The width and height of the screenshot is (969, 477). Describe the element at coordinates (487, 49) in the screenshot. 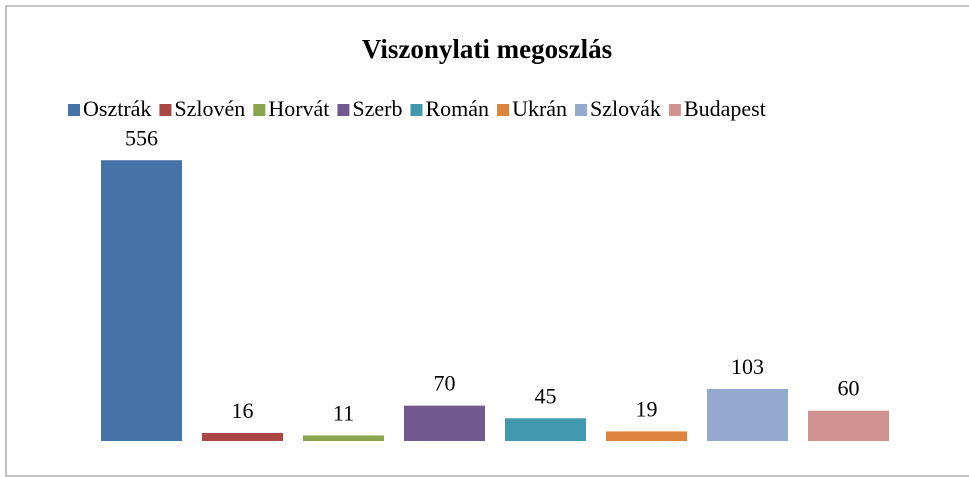

I see `chart-title: Viszonylati megoszlás` at that location.